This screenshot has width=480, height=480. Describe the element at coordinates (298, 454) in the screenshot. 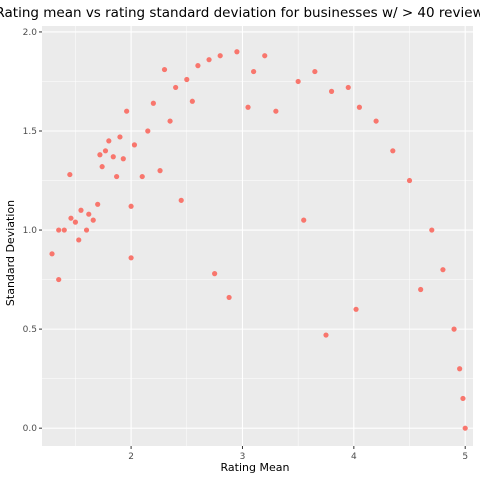

I see `x-axis-ticks: 2 3 4 5` at that location.